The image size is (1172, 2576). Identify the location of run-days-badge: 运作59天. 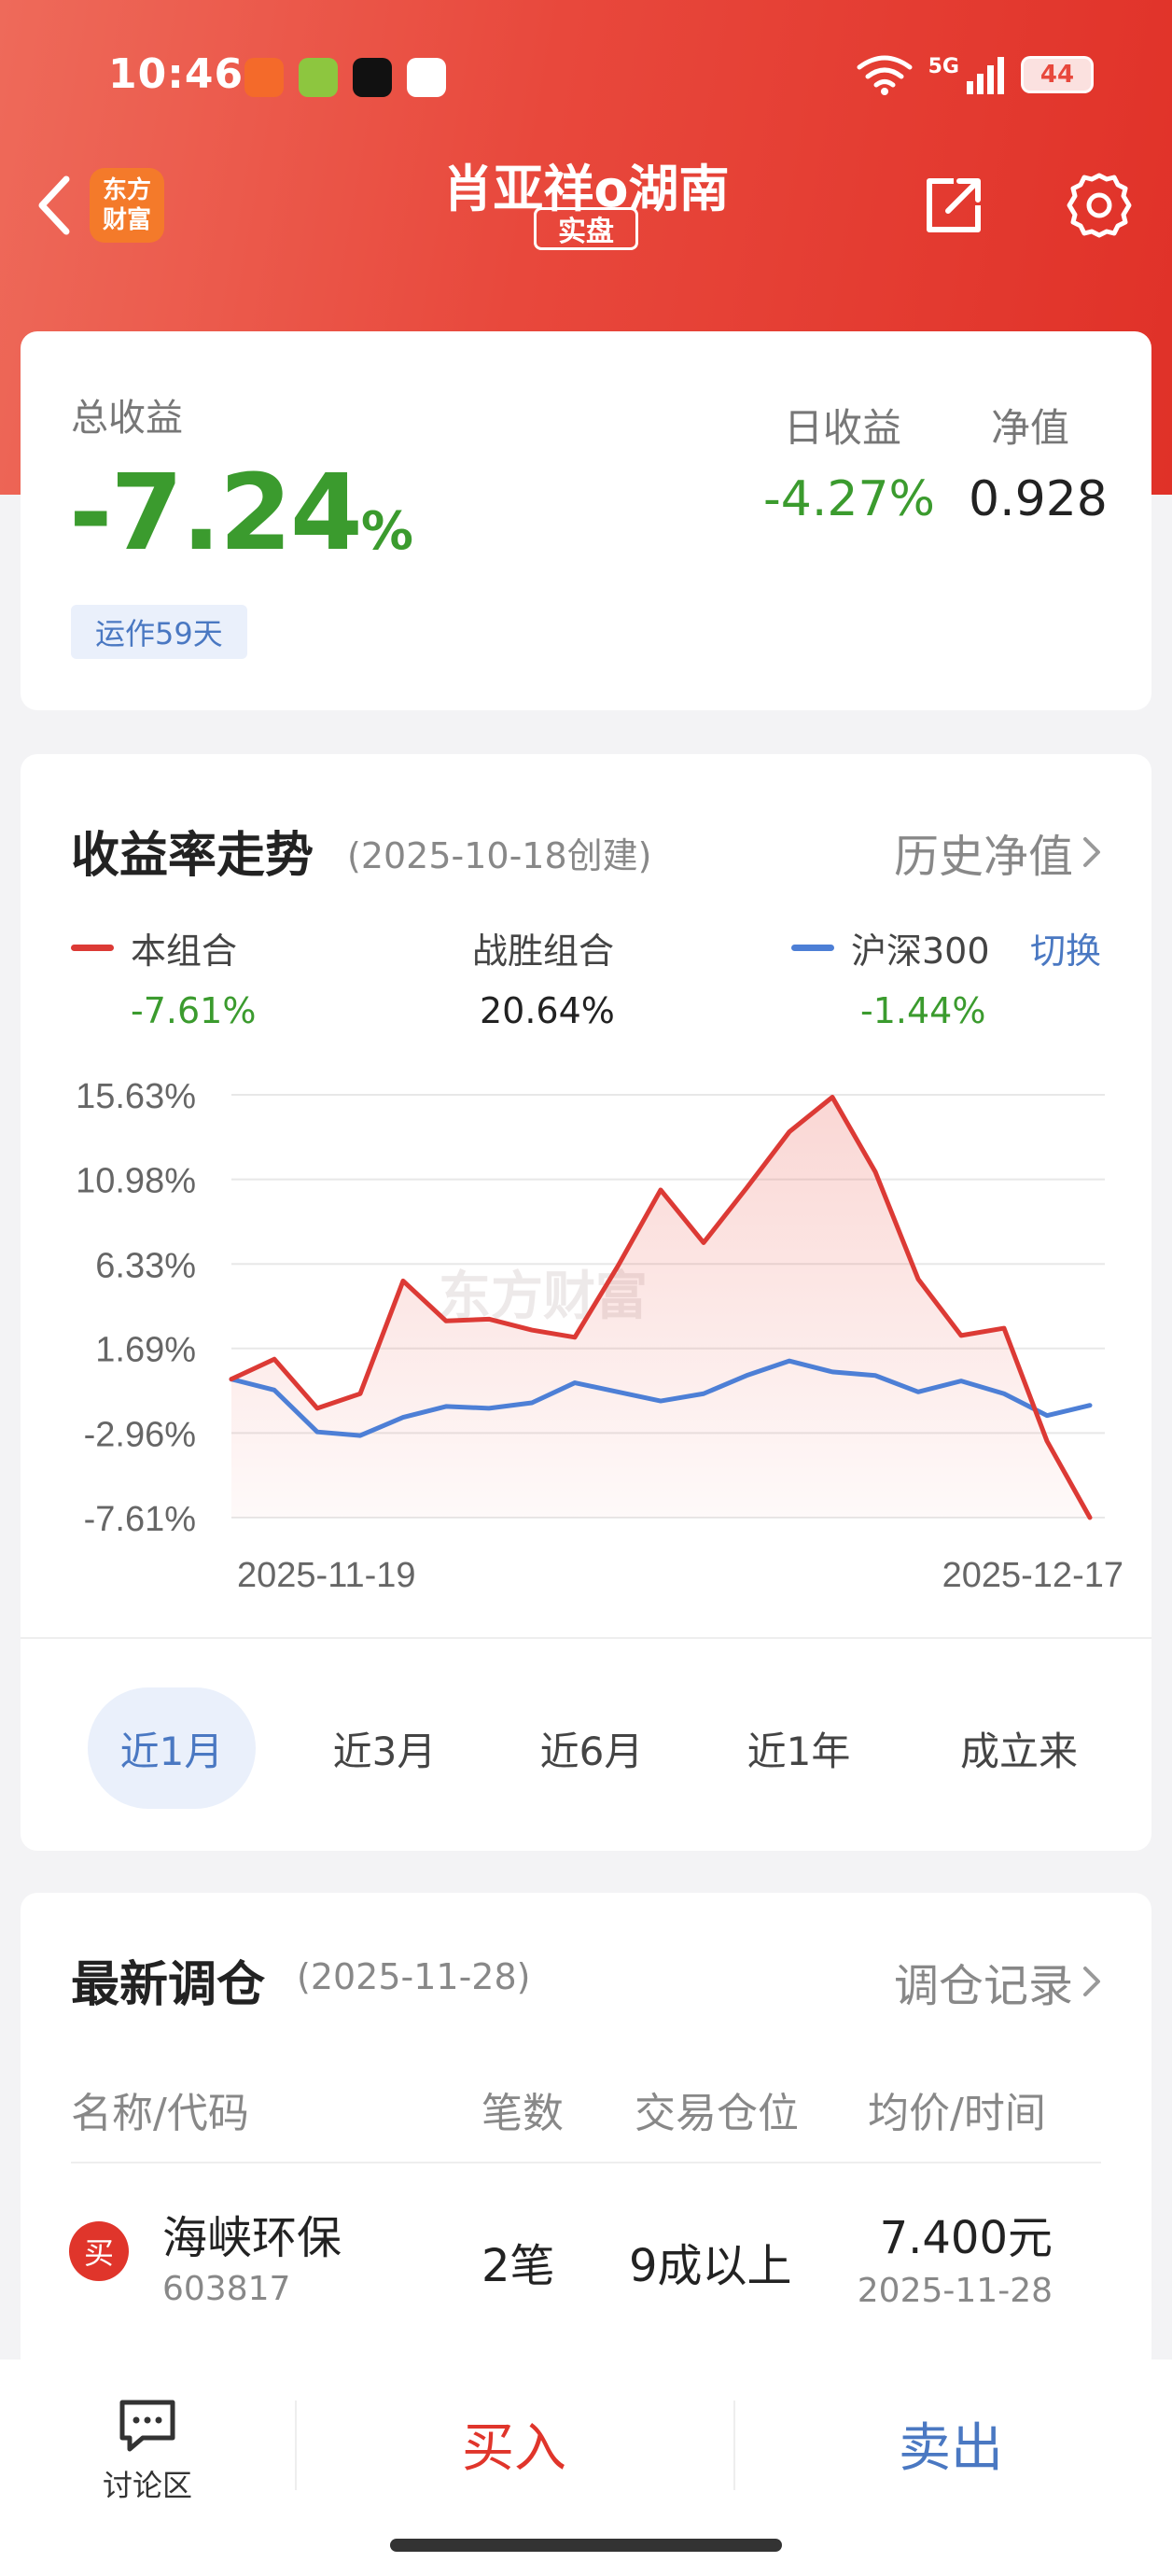
(159, 632).